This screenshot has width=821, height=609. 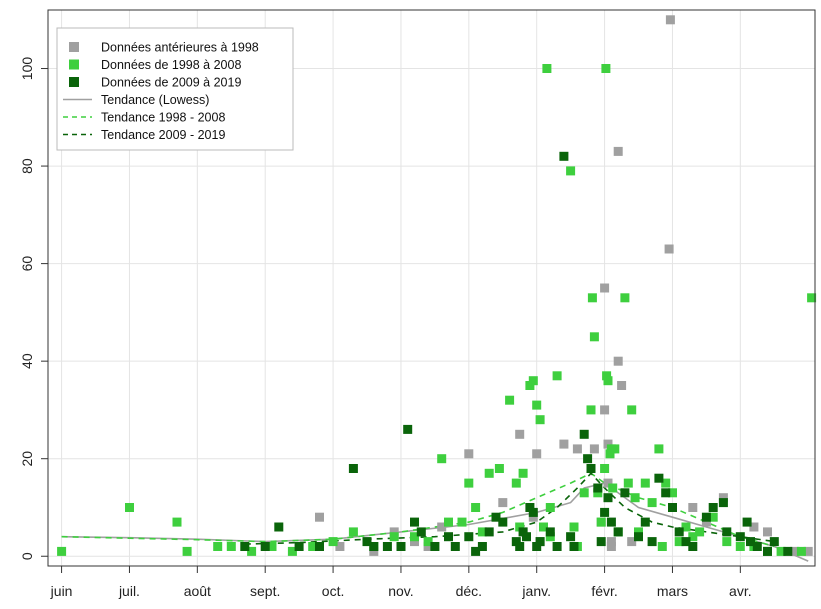 I want to click on legend-label: Données de 2009 à 2019, so click(x=171, y=83).